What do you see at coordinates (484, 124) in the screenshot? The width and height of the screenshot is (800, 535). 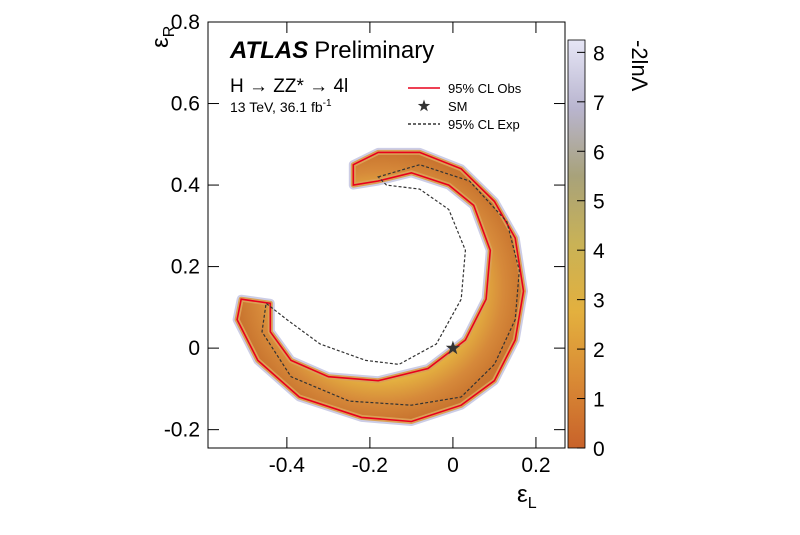 I see `legend-label: 95% CL Exp` at bounding box center [484, 124].